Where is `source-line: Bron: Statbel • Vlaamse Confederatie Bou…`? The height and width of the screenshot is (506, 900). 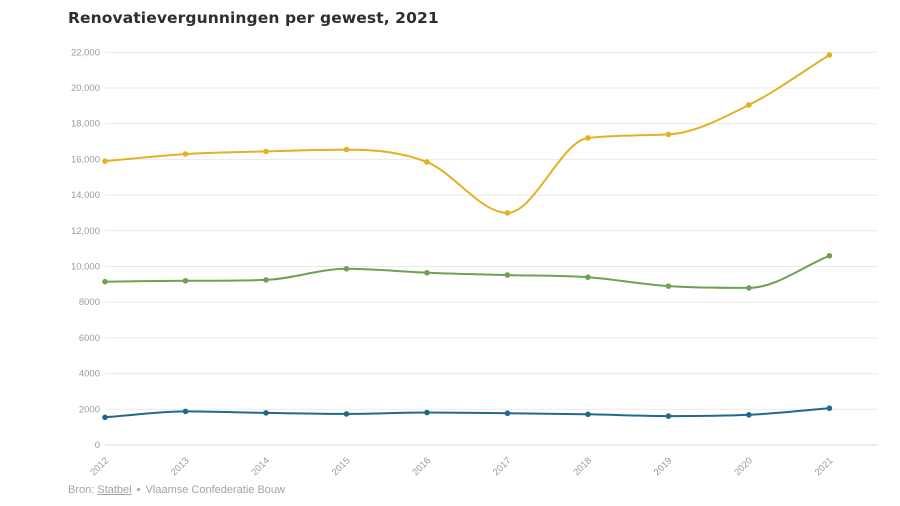 source-line: Bron: Statbel • Vlaamse Confederatie Bou… is located at coordinates (176, 490).